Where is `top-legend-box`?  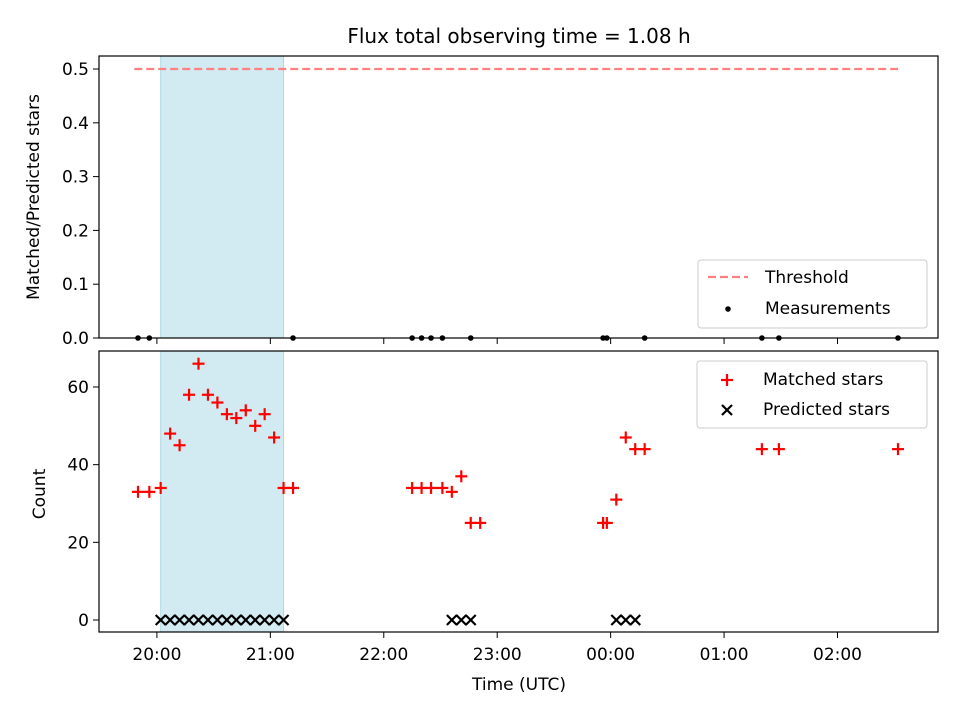 top-legend-box is located at coordinates (812, 294).